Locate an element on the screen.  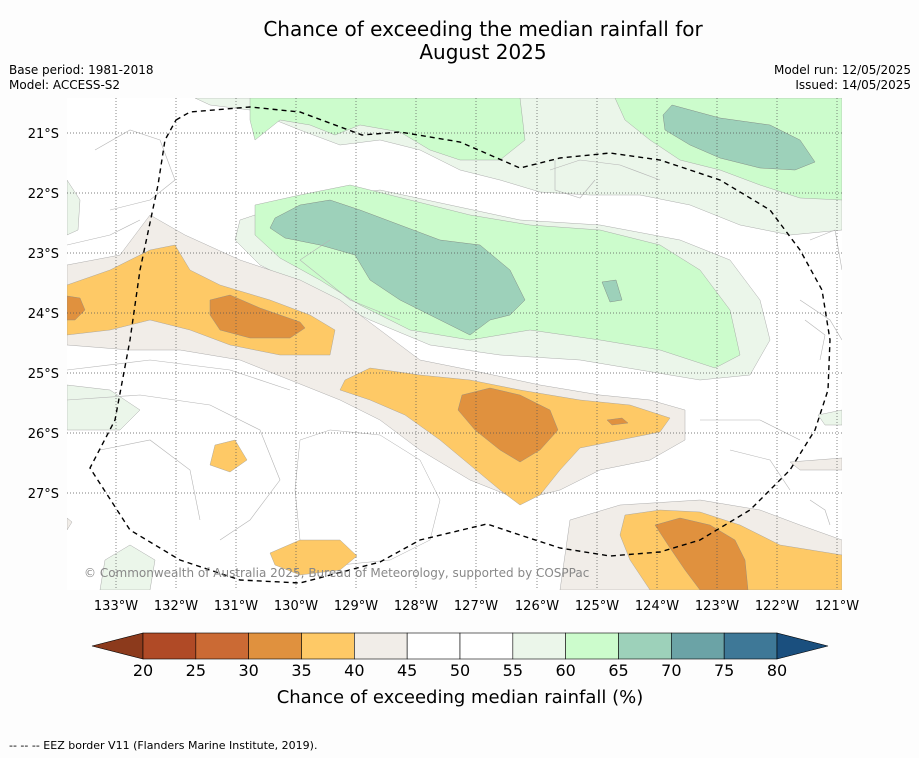
meta-left: Base period: 1981-2018 Model: ACCESS-S2 is located at coordinates (81, 78).